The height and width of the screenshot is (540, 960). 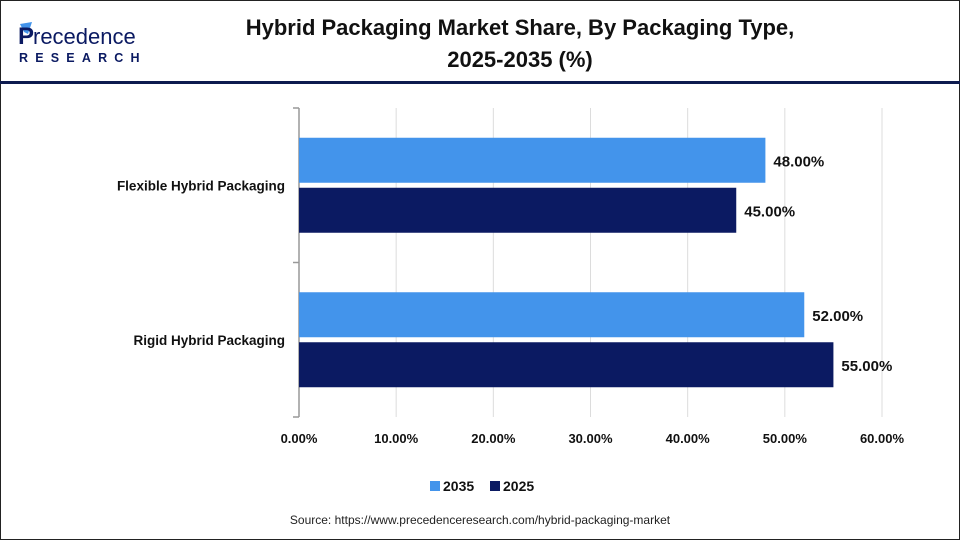 What do you see at coordinates (866, 366) in the screenshot?
I see `data-label: 55.00%` at bounding box center [866, 366].